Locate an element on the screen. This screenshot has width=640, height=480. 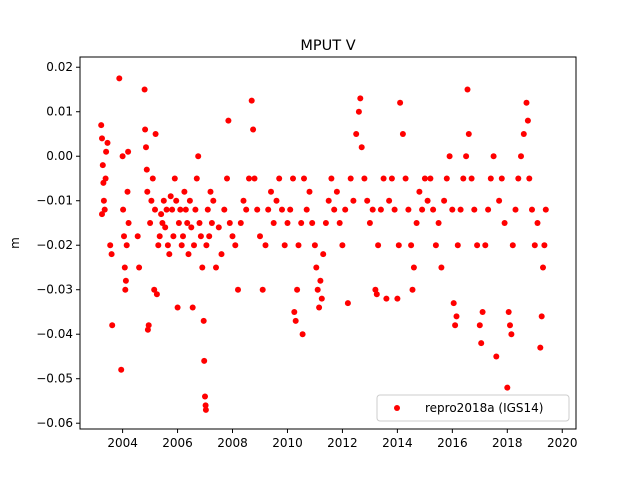
legend: repro2018a (IGS14) is located at coordinates (473, 408).